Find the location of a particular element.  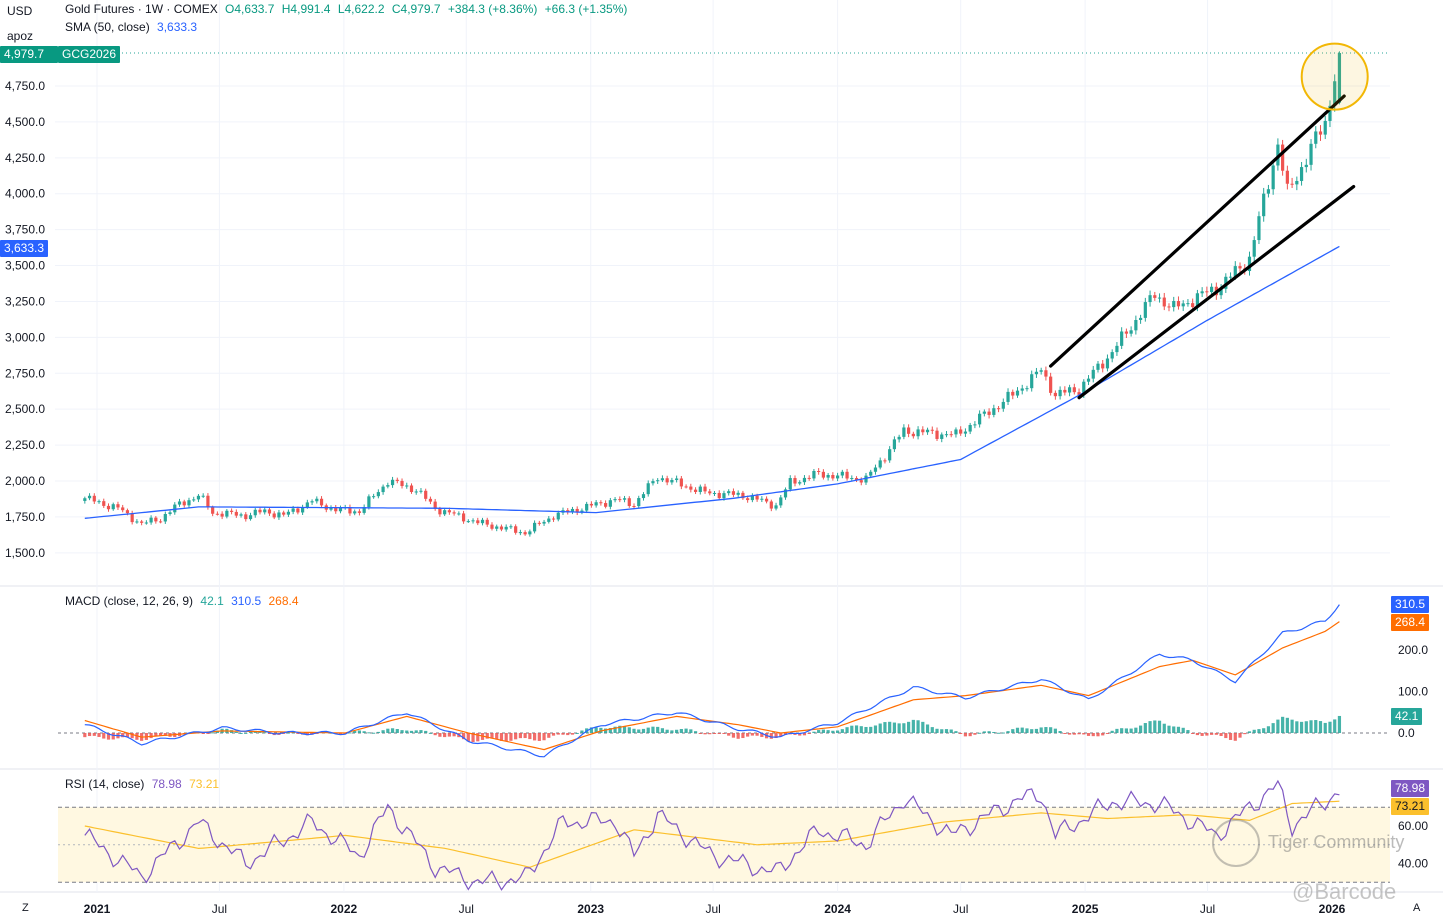

auto-scale-corner: A is located at coordinates (1417, 908).